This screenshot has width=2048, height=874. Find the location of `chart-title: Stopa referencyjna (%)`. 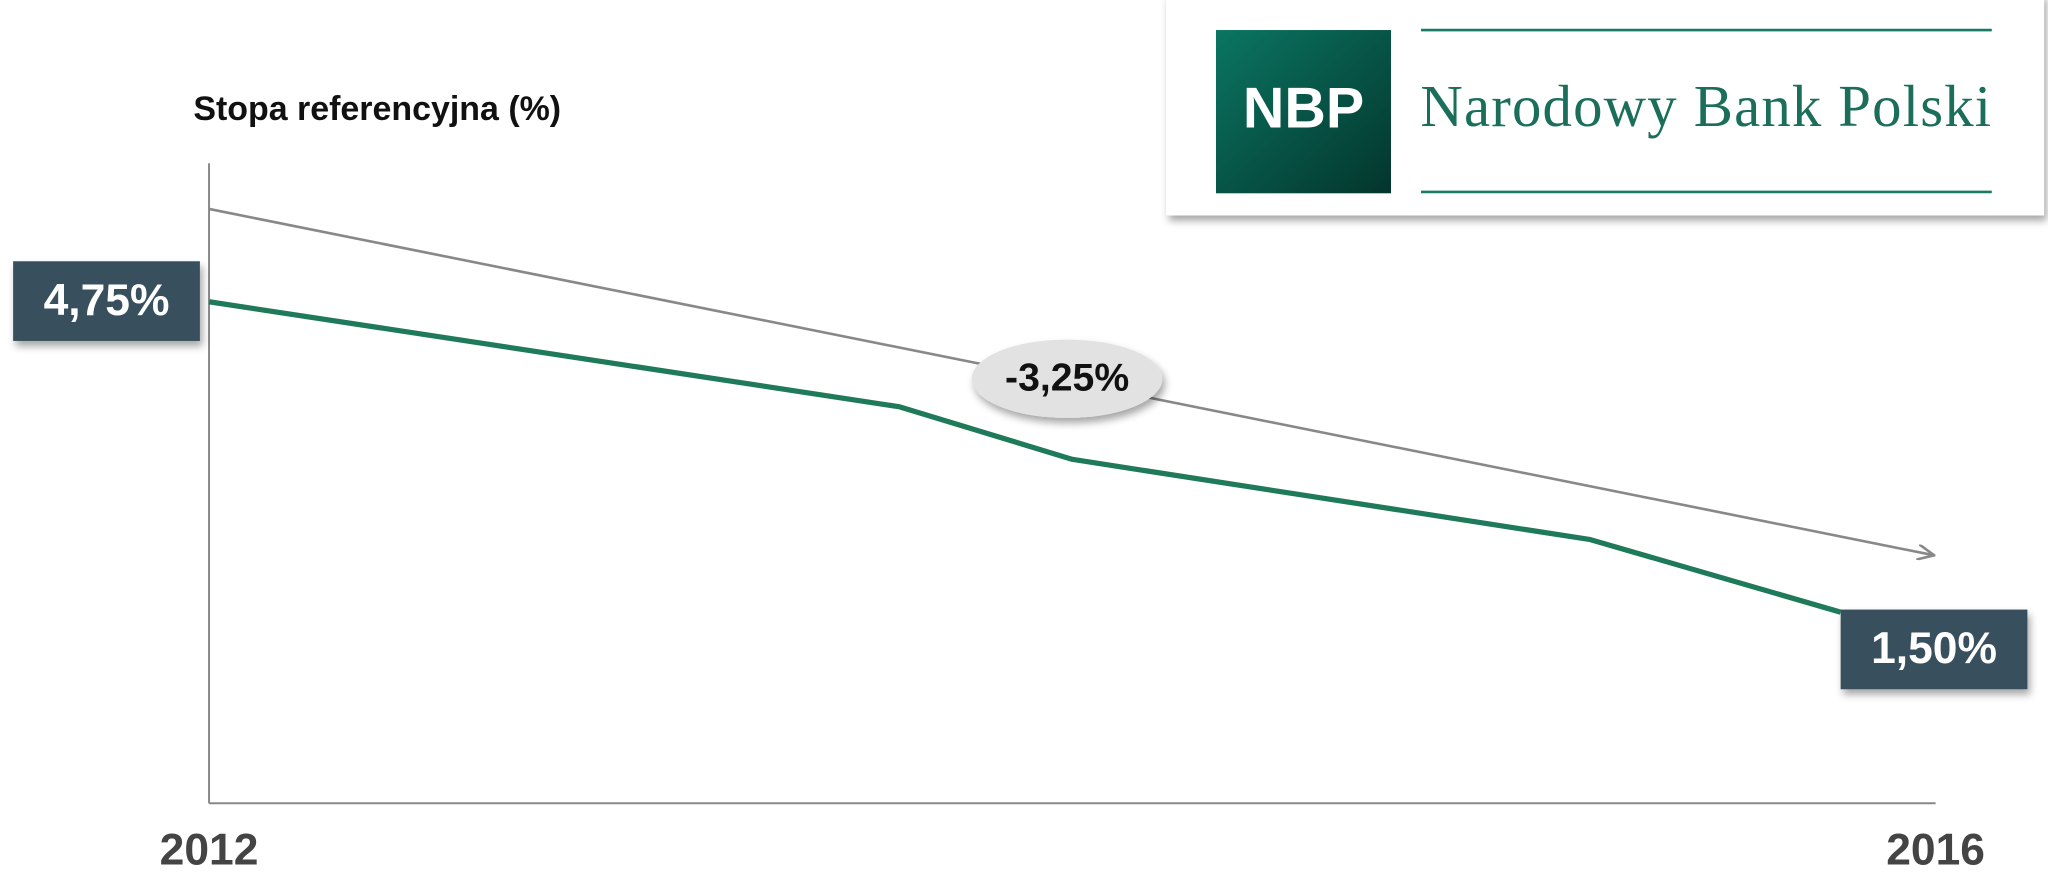

chart-title: Stopa referencyjna (%) is located at coordinates (377, 109).